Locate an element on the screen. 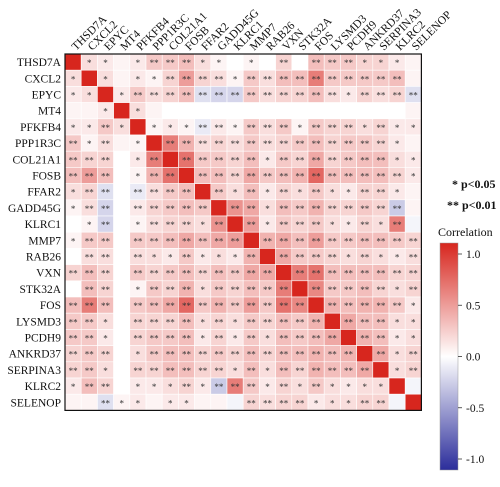 The image size is (500, 487). colorbar-tick-label: 0.5 is located at coordinates (473, 306).